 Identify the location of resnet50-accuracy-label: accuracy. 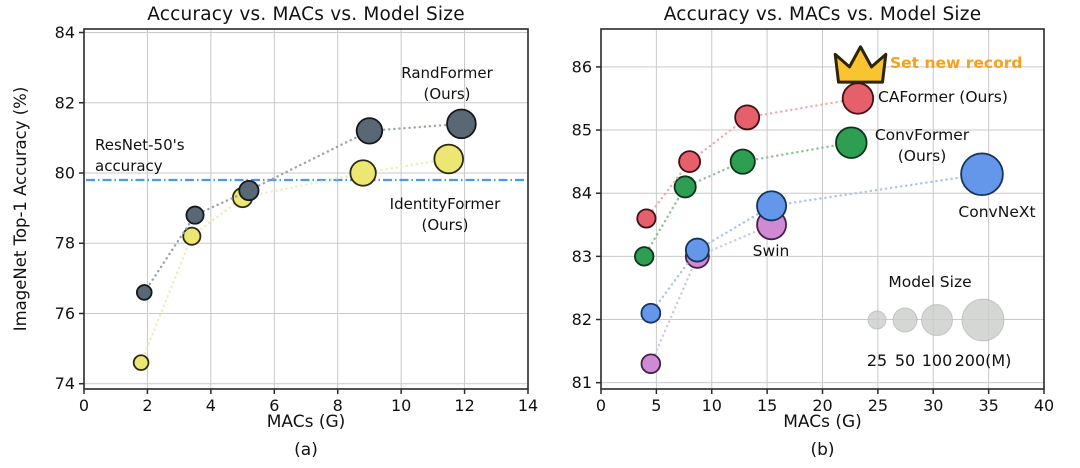
(129, 166).